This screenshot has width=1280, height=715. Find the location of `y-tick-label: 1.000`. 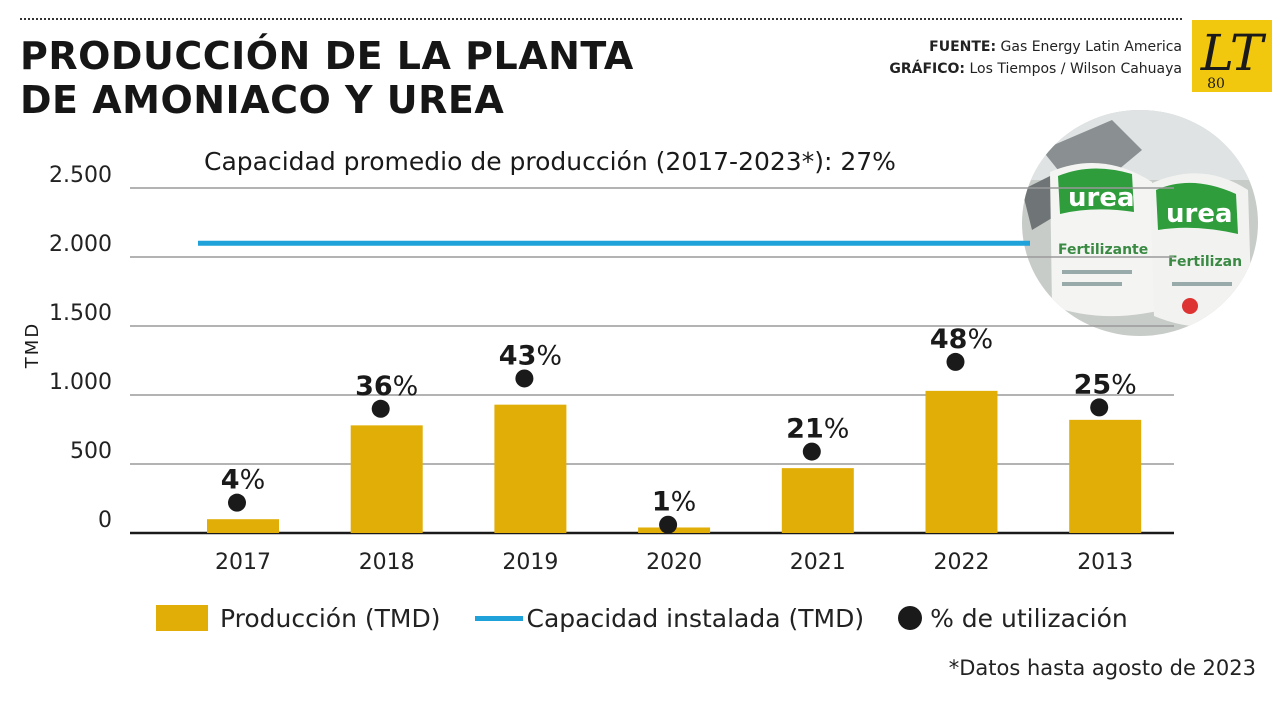

y-tick-label: 1.000 is located at coordinates (80, 382).